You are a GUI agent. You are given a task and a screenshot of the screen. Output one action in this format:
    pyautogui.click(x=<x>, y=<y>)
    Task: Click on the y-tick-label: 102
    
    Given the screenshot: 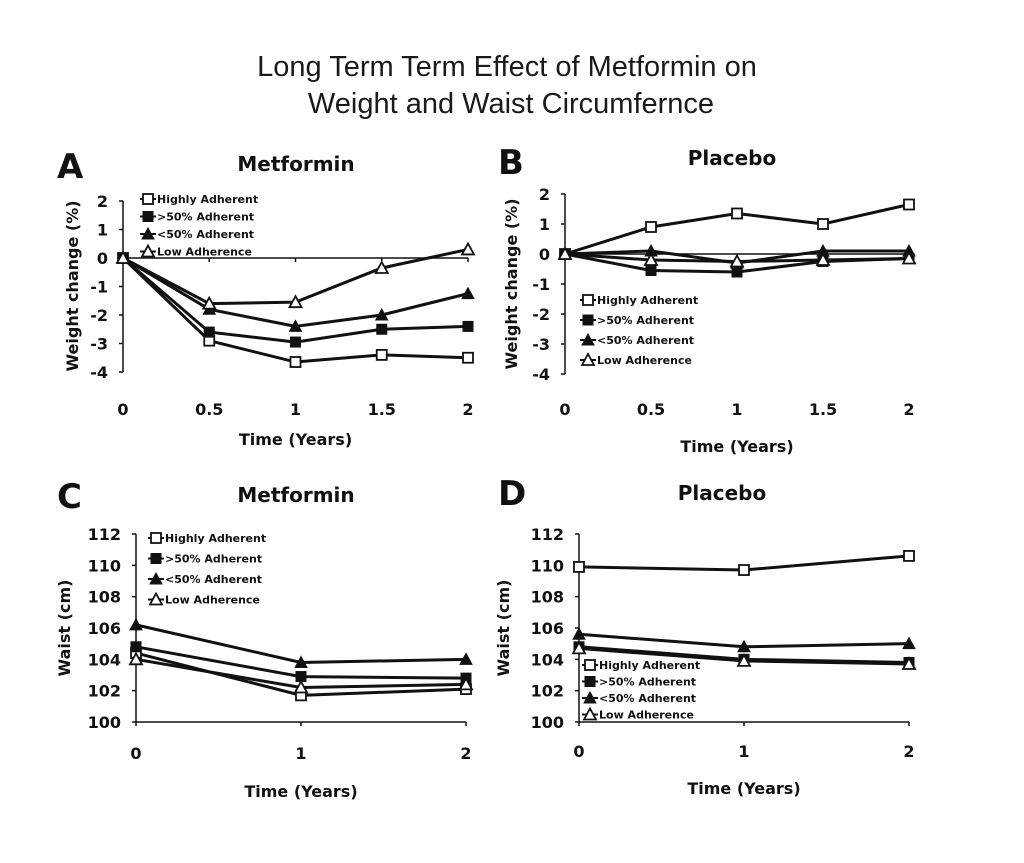 What is the action you would take?
    pyautogui.click(x=547, y=691)
    